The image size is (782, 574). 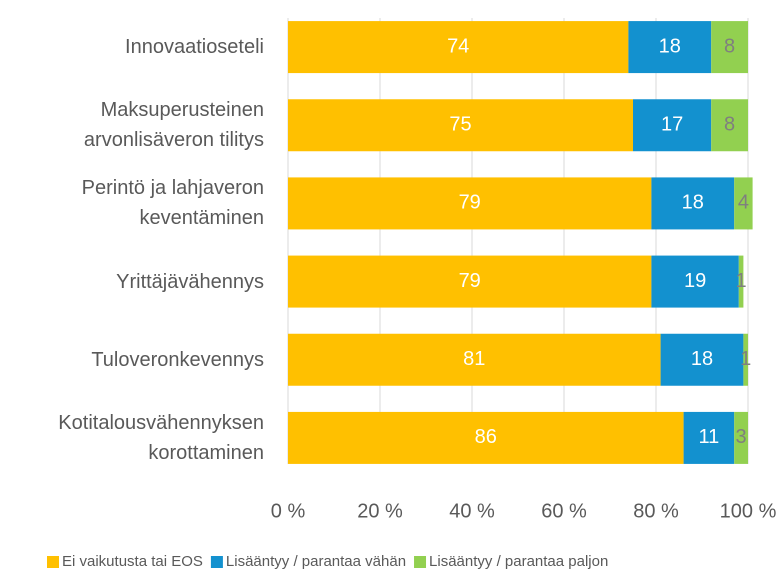 I want to click on data-label: 4, so click(x=743, y=203).